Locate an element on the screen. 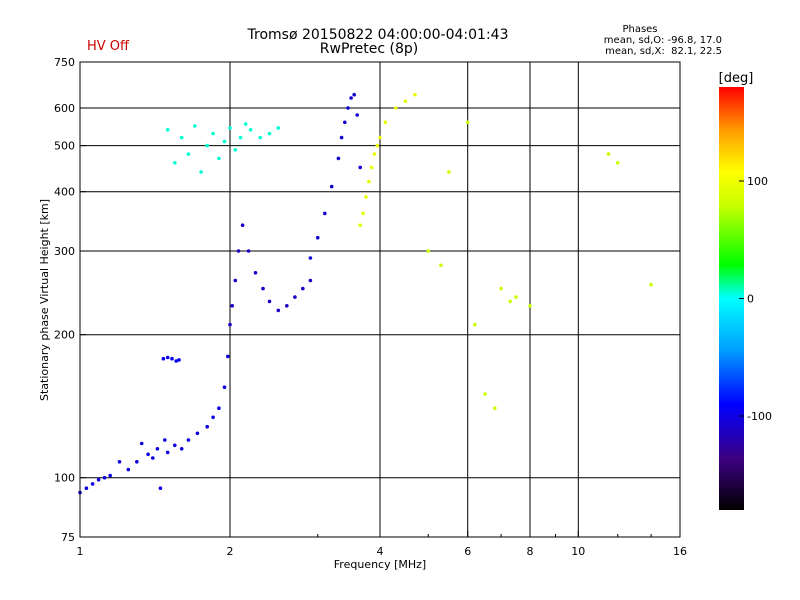 The width and height of the screenshot is (800, 600). colorbar-tick-label: -100 is located at coordinates (759, 416).